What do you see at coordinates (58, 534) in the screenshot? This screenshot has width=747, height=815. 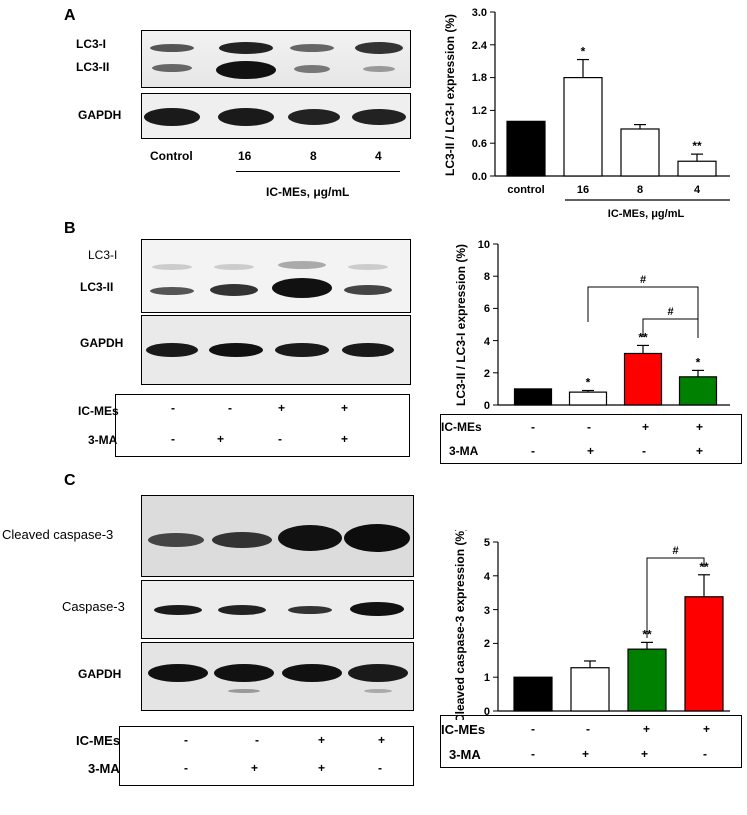 I see `label-cleaved-caspase-c: Cleaved caspase-3` at bounding box center [58, 534].